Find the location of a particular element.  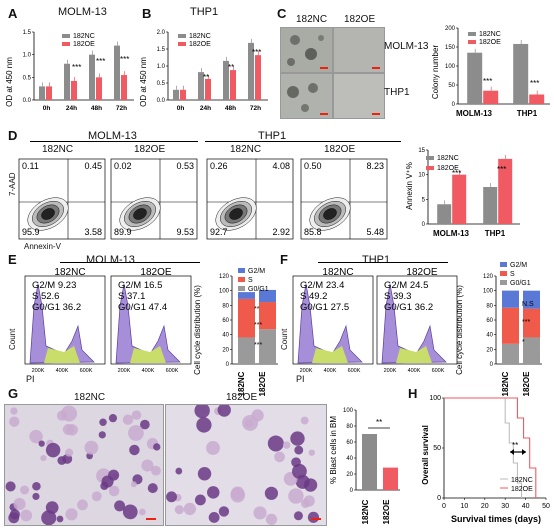

quadrant-value: 89.9 is located at coordinates (123, 232).